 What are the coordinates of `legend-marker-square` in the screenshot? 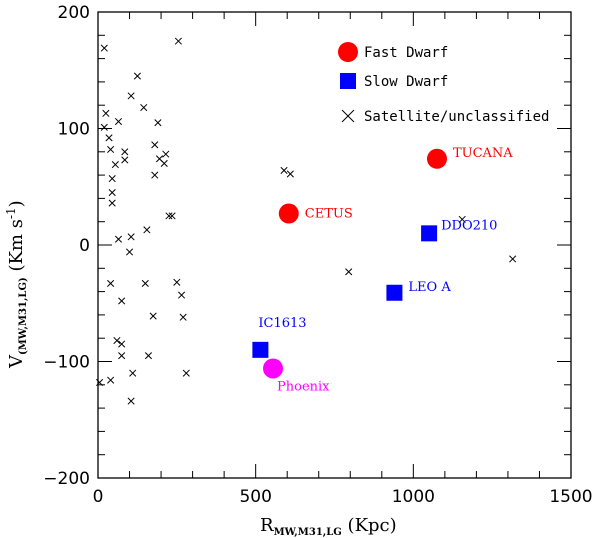 It's located at (348, 81).